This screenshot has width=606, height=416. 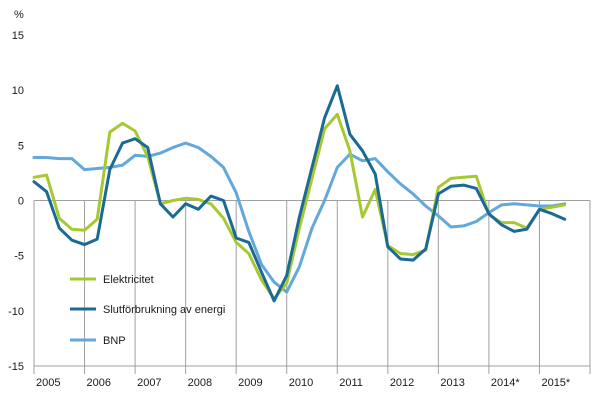 What do you see at coordinates (16, 201) in the screenshot?
I see `y-axis: 15 10 5 0 -5 -10 -15` at bounding box center [16, 201].